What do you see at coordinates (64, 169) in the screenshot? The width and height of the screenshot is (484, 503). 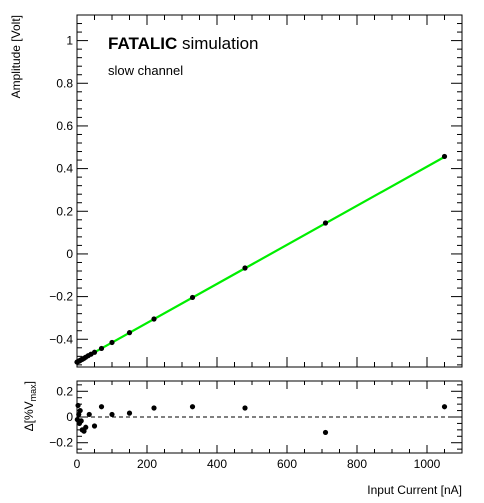 I see `y-tick-label: 0.4` at bounding box center [64, 169].